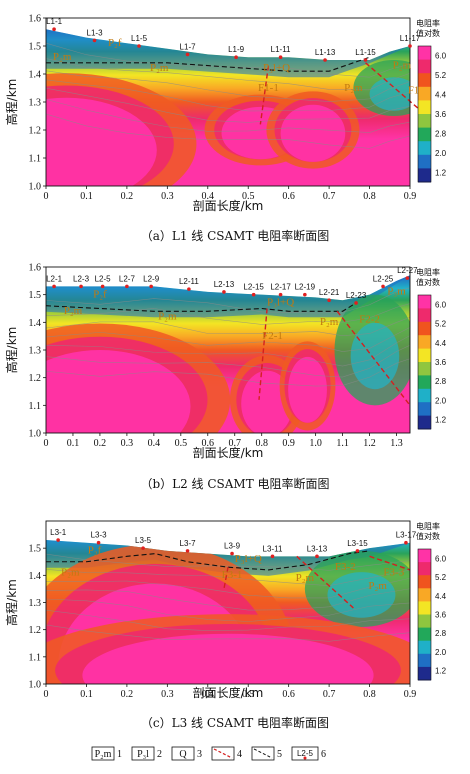  Describe the element at coordinates (35, 378) in the screenshot. I see `y-tick-label: 1.2` at that location.